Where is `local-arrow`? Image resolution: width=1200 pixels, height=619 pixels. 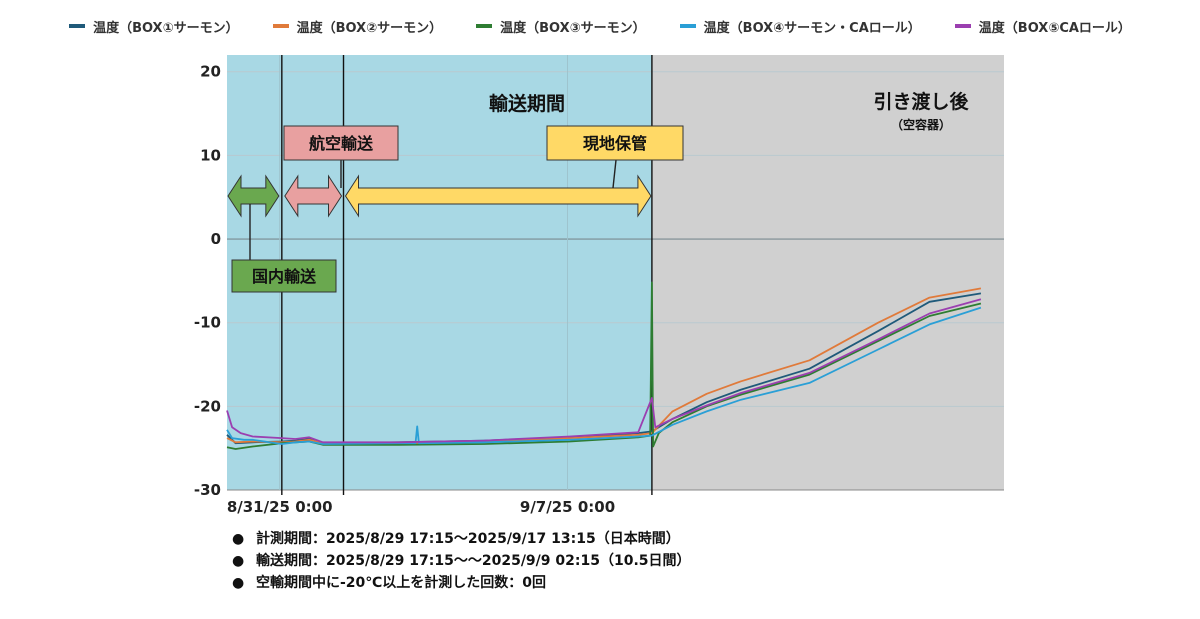
local-arrow is located at coordinates (498, 196).